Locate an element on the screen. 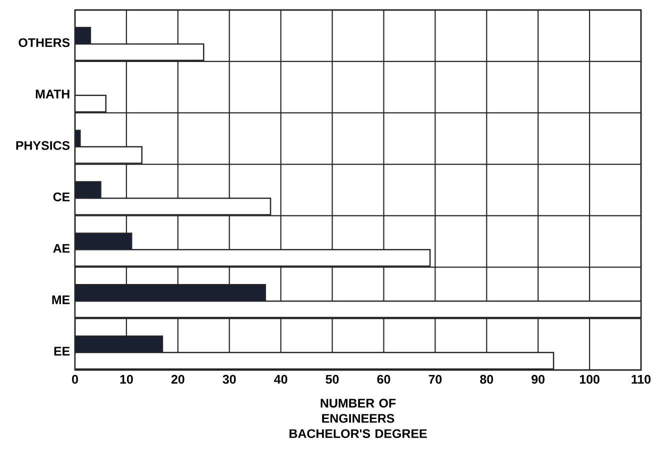 This screenshot has width=655, height=463. x-tick-label: 110 is located at coordinates (641, 379).